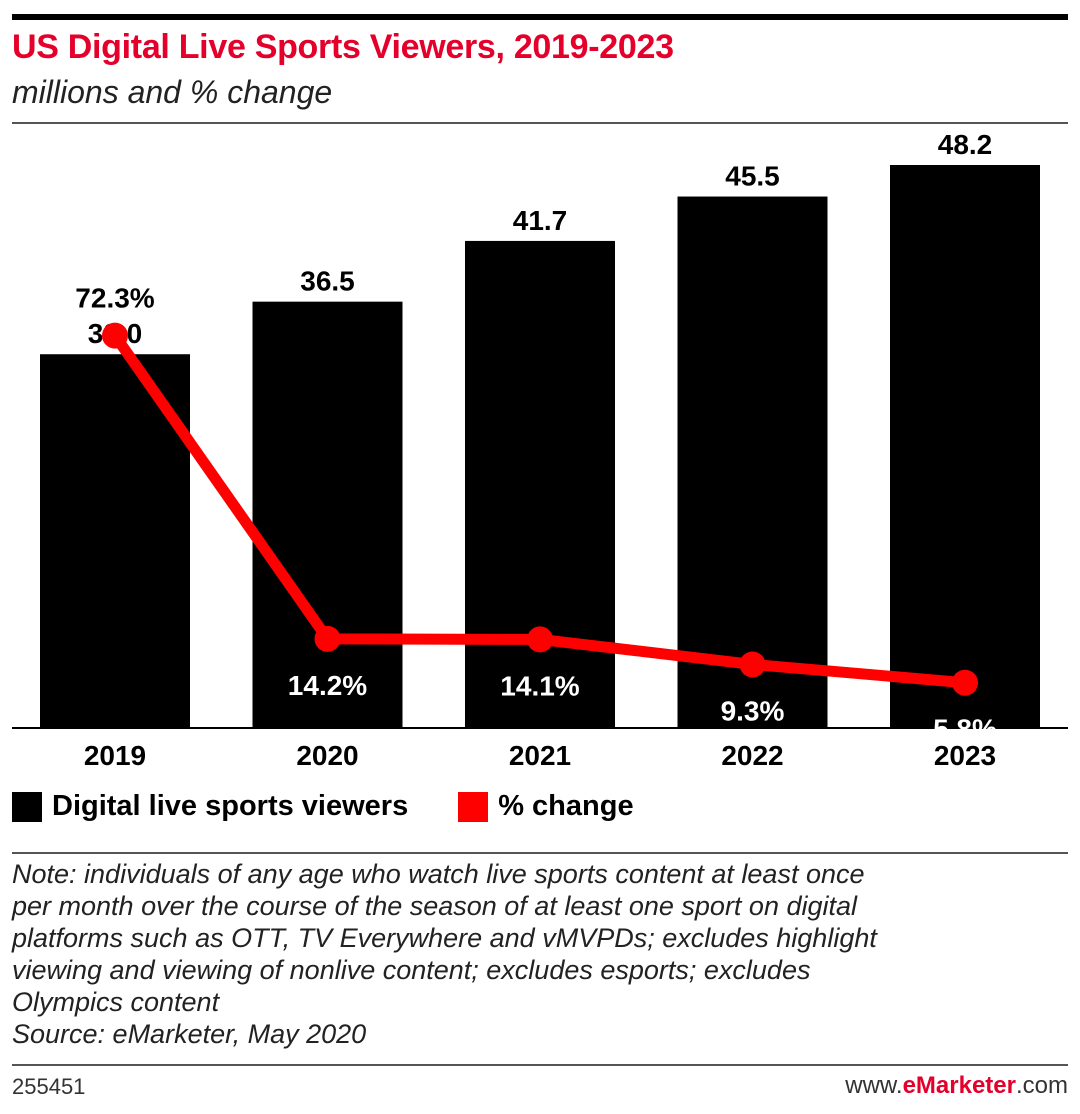 The image size is (1080, 1114). Describe the element at coordinates (965, 729) in the screenshot. I see `change-value-label: 5.8%` at that location.